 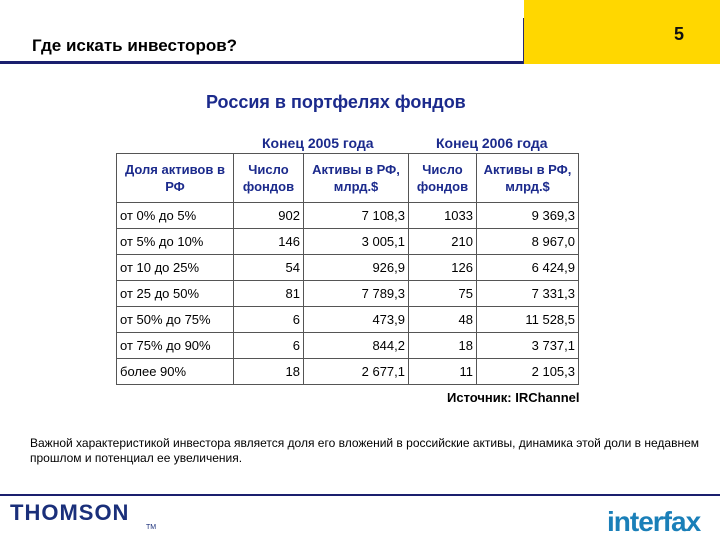 I want to click on table-row: от 75% до 90% 6 844,2 18 3 737,1, so click(x=347, y=345).